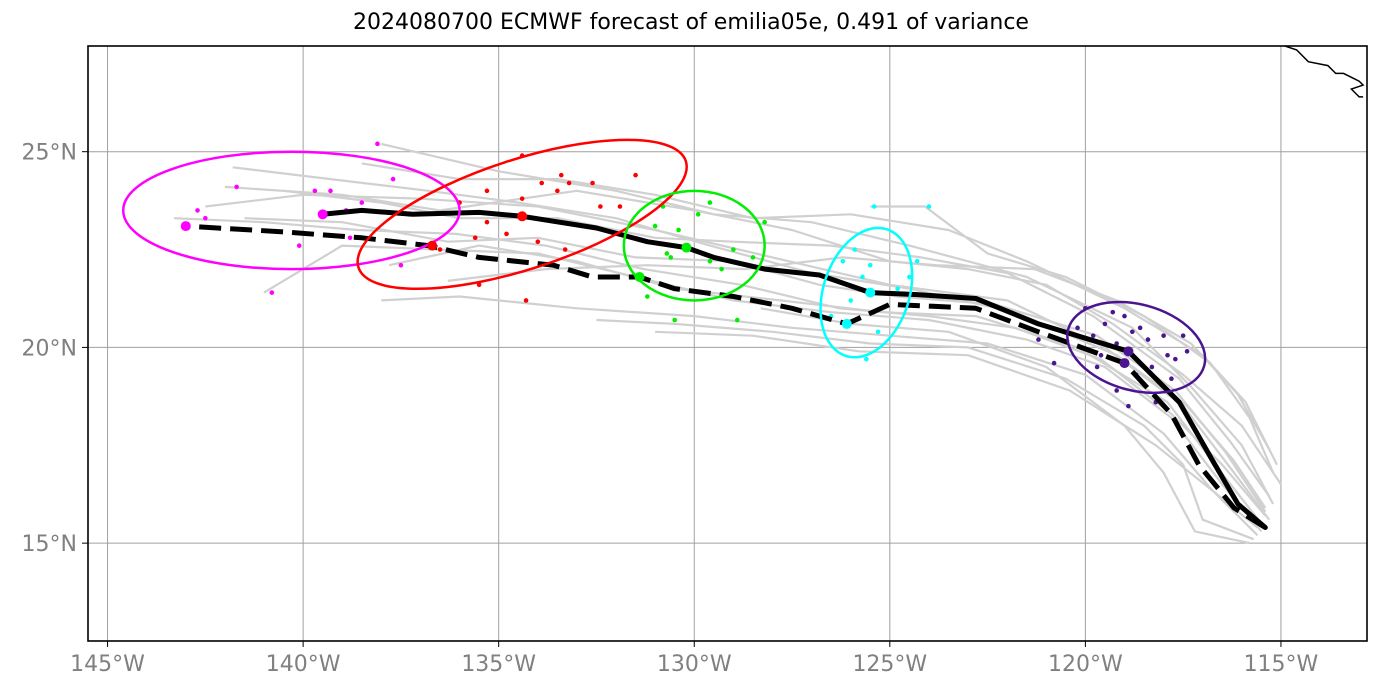 Image resolution: width=1382 pixels, height=690 pixels. Describe the element at coordinates (303, 664) in the screenshot. I see `x-tick-label: 140°W` at that location.